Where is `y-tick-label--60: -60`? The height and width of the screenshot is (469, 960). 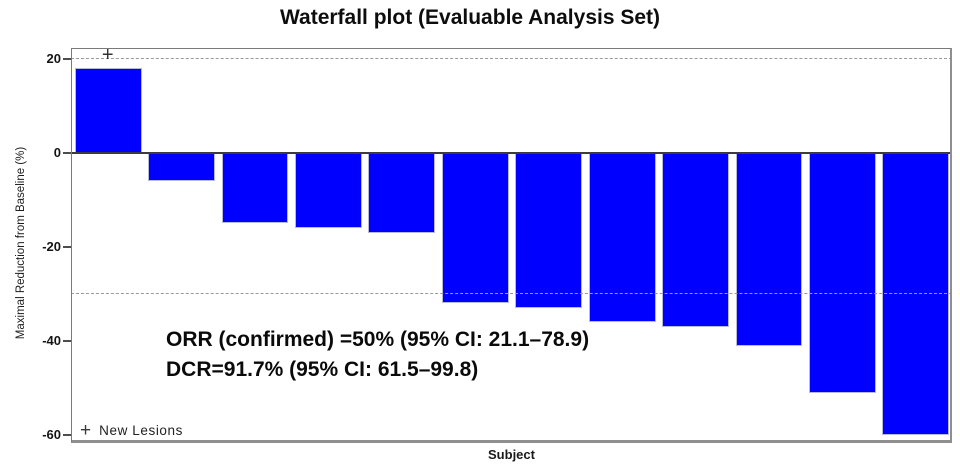
y-tick-label--60: -60 is located at coordinates (51, 434).